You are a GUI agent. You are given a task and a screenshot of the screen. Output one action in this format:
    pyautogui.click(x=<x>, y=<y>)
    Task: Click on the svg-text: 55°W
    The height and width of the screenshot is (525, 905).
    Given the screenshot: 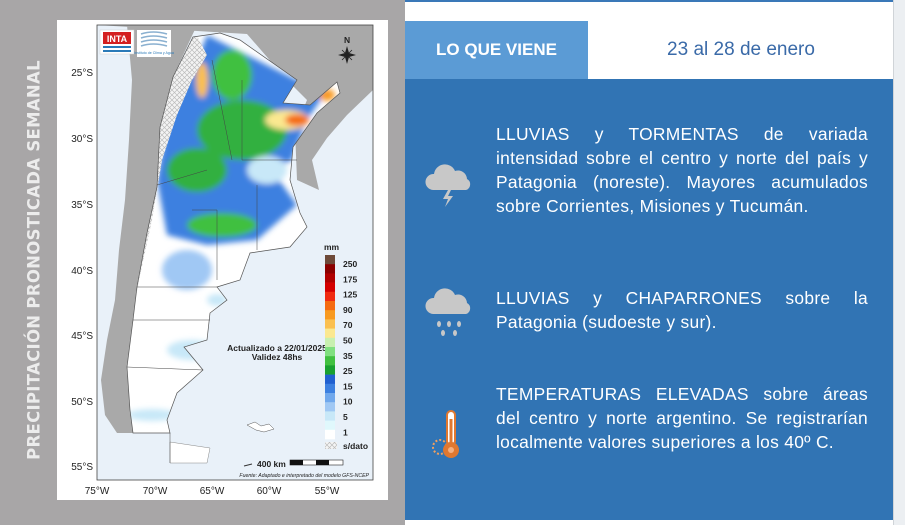 What is the action you would take?
    pyautogui.click(x=327, y=491)
    